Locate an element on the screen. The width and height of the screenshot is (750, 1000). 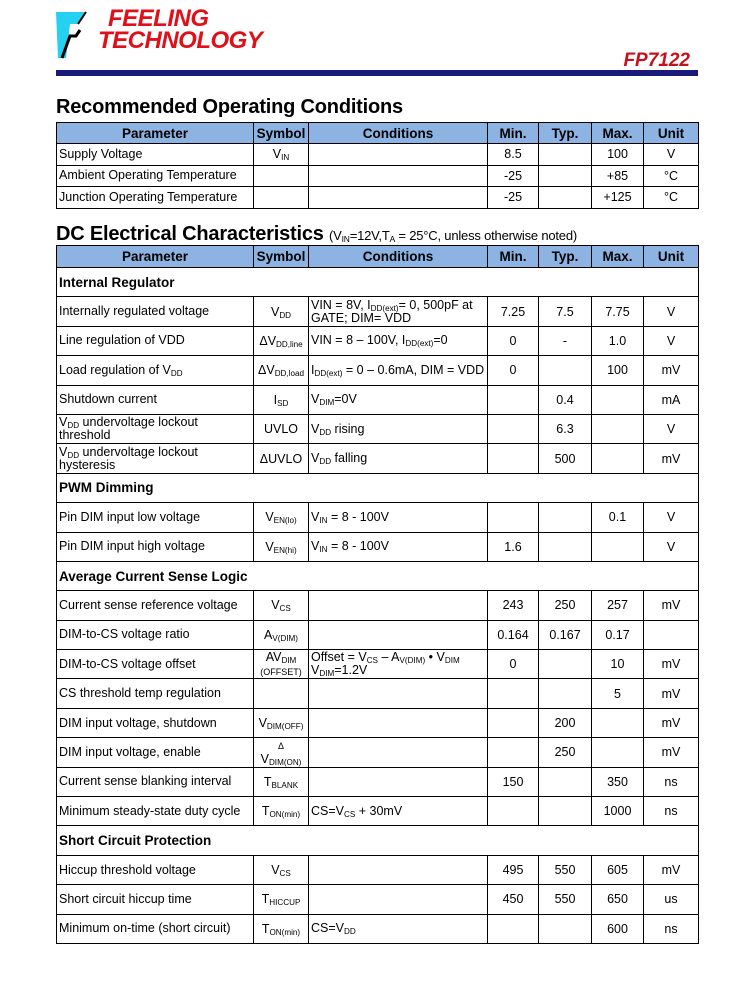
cell-text: Hiccup threshold voltage is located at coordinates (127, 869).